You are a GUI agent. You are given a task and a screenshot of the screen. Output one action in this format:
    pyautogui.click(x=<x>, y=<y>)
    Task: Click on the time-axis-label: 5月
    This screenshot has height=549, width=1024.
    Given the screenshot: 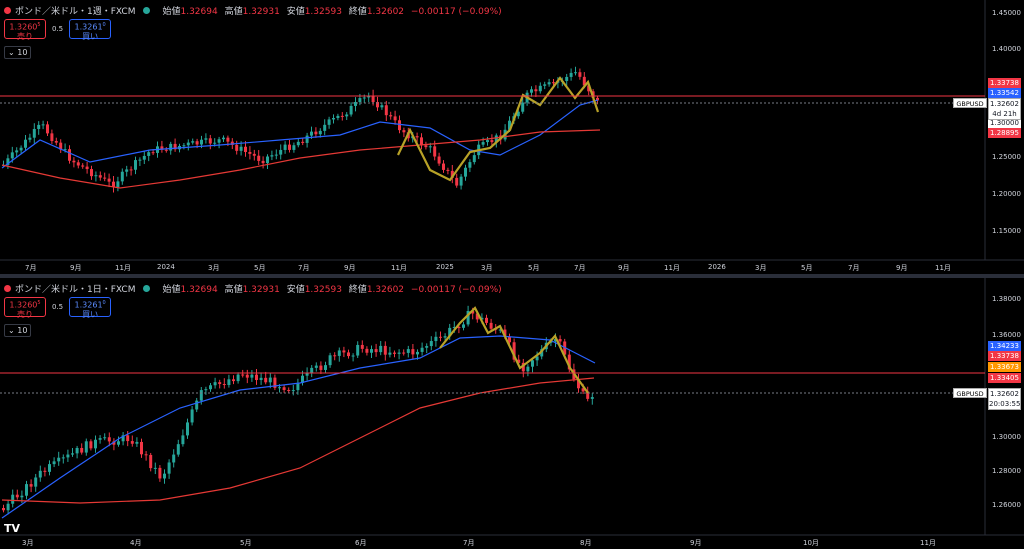 What is the action you would take?
    pyautogui.click(x=807, y=268)
    